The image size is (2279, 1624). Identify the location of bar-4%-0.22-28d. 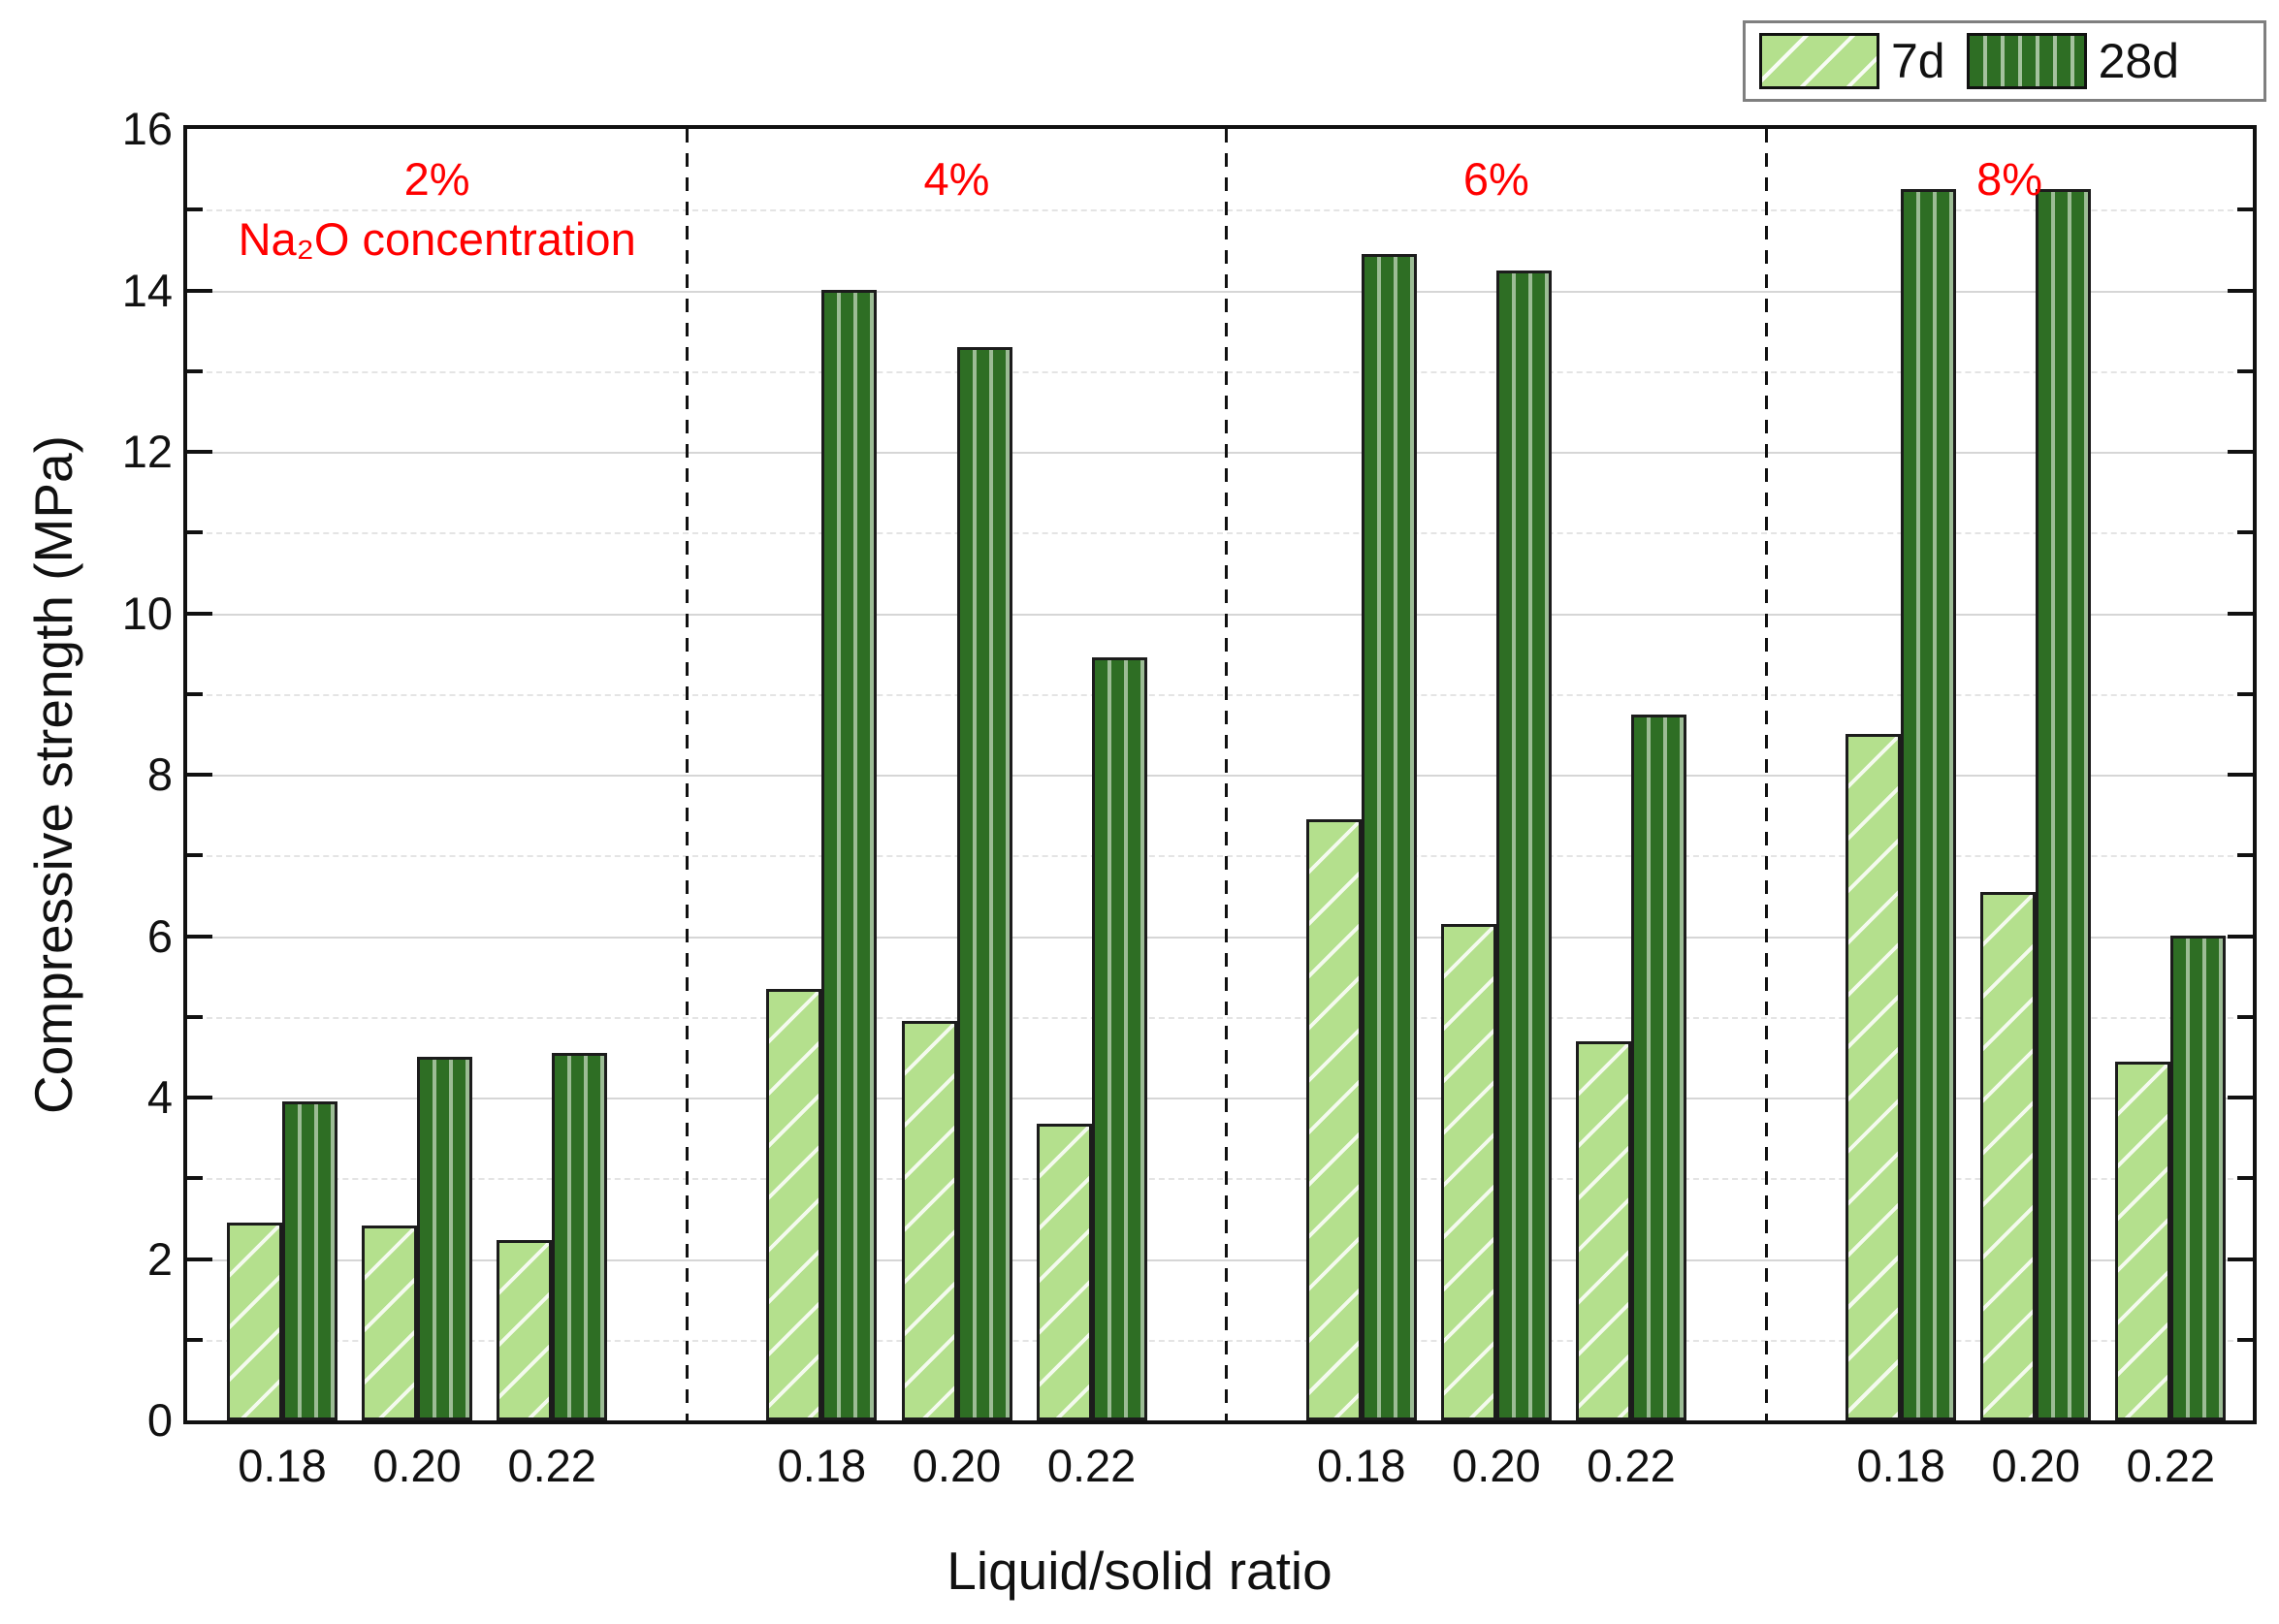
(1119, 1038).